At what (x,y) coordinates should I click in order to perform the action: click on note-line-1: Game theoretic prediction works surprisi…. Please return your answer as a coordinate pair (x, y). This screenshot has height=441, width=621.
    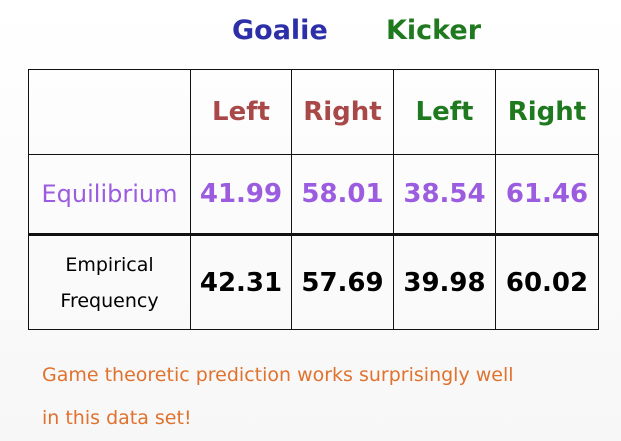
    Looking at the image, I should click on (278, 375).